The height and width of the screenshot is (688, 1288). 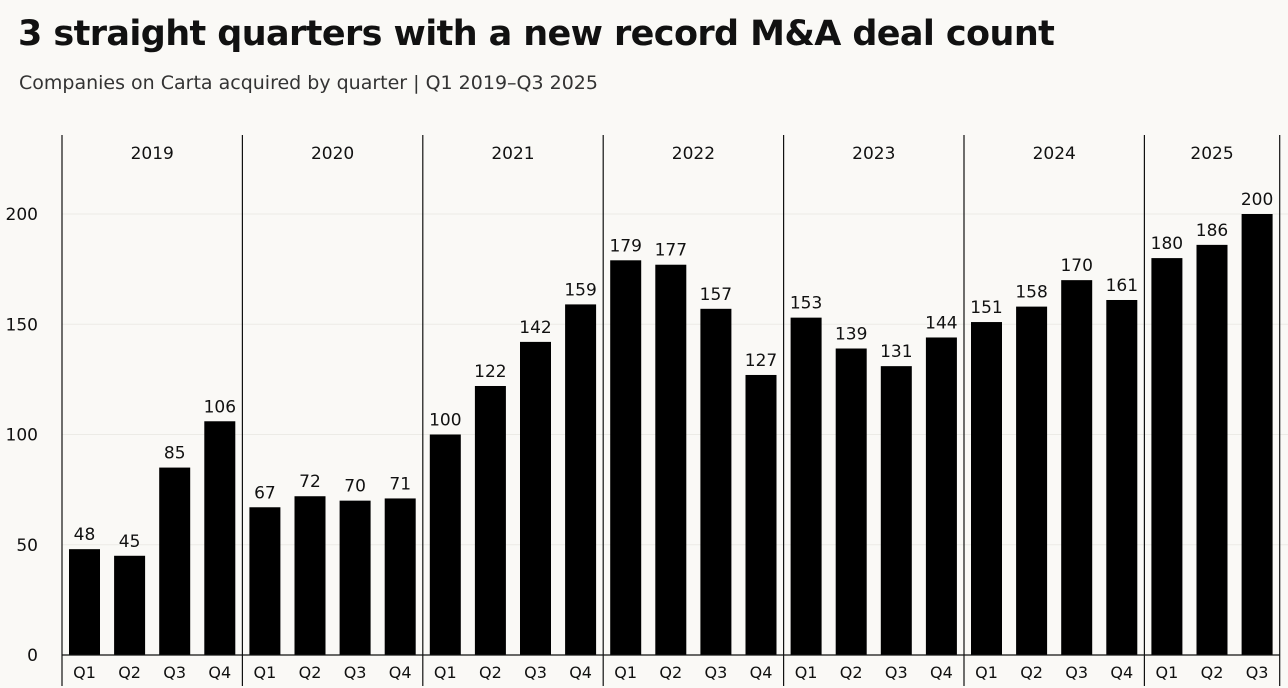 I want to click on data-label: 180, so click(x=1167, y=244).